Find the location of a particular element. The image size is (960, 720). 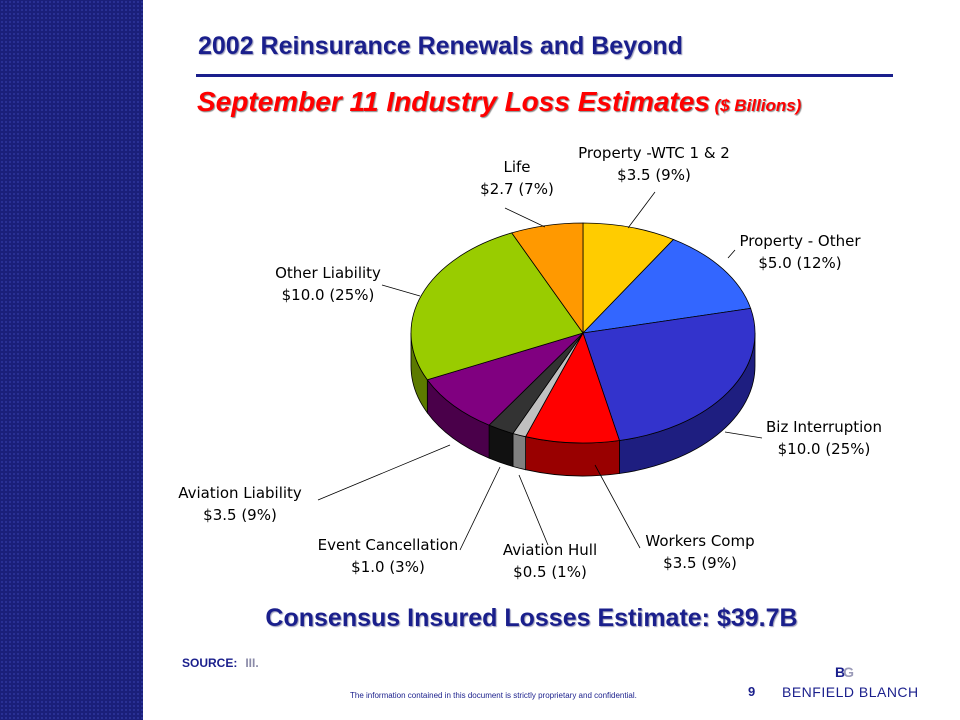

slice-label-value-2: $10.0 (25%) is located at coordinates (824, 449).